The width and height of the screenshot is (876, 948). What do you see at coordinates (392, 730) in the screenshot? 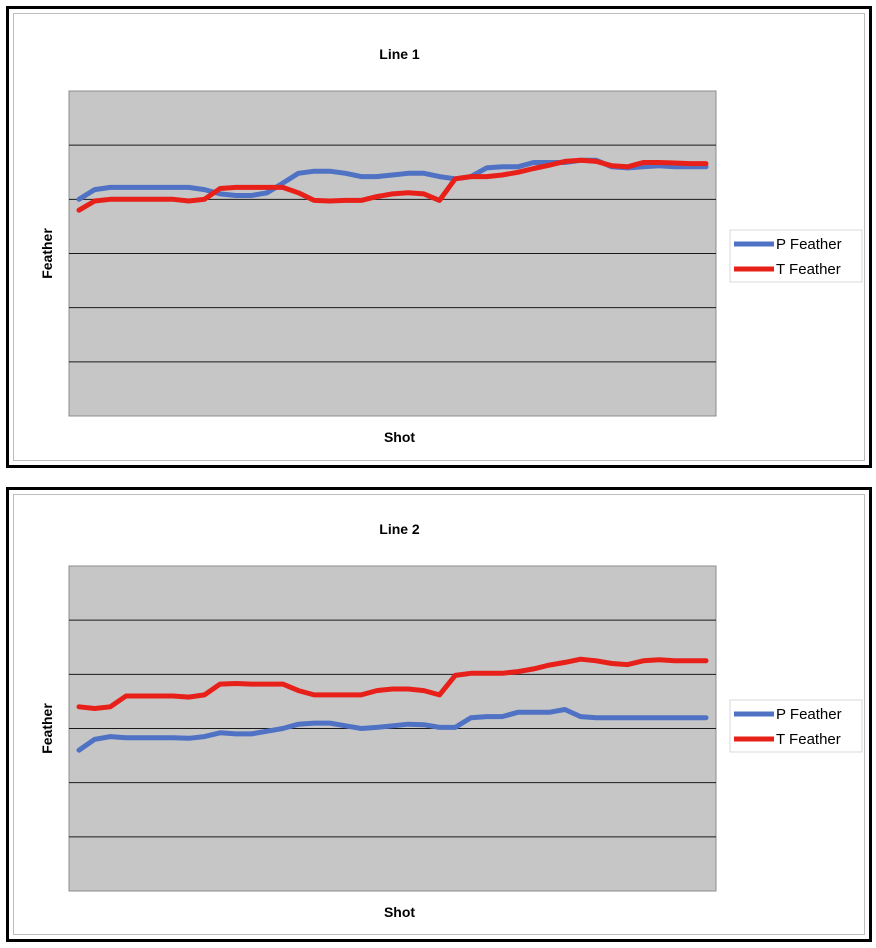
I see `series-line-p-feather` at bounding box center [392, 730].